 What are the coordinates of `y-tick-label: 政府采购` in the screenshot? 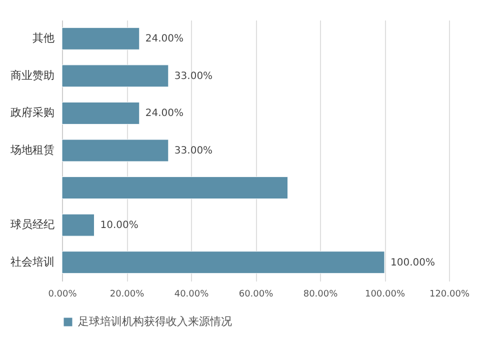 It's located at (32, 113).